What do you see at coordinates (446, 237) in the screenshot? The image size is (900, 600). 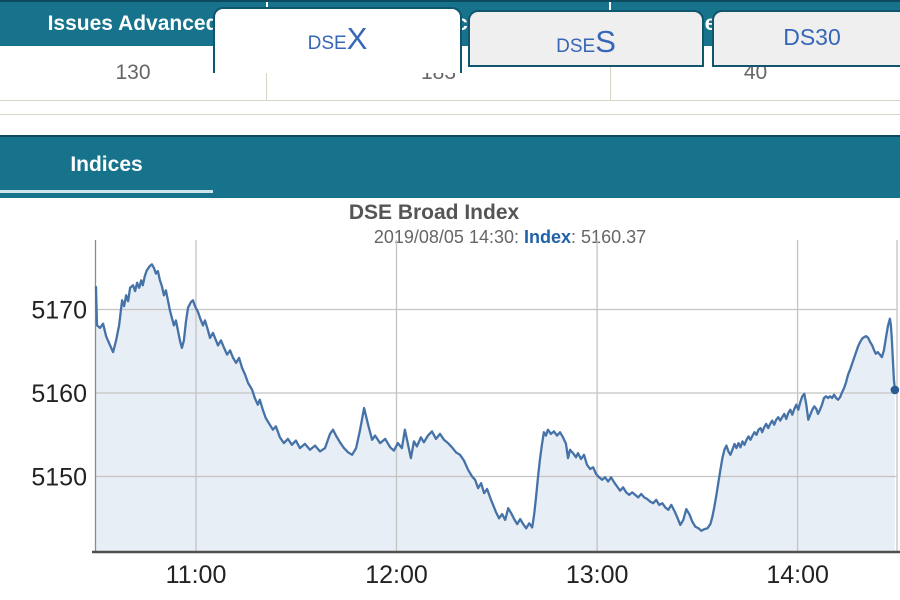 I see `chart-timestamp: 2019/08/05 14:30:` at bounding box center [446, 237].